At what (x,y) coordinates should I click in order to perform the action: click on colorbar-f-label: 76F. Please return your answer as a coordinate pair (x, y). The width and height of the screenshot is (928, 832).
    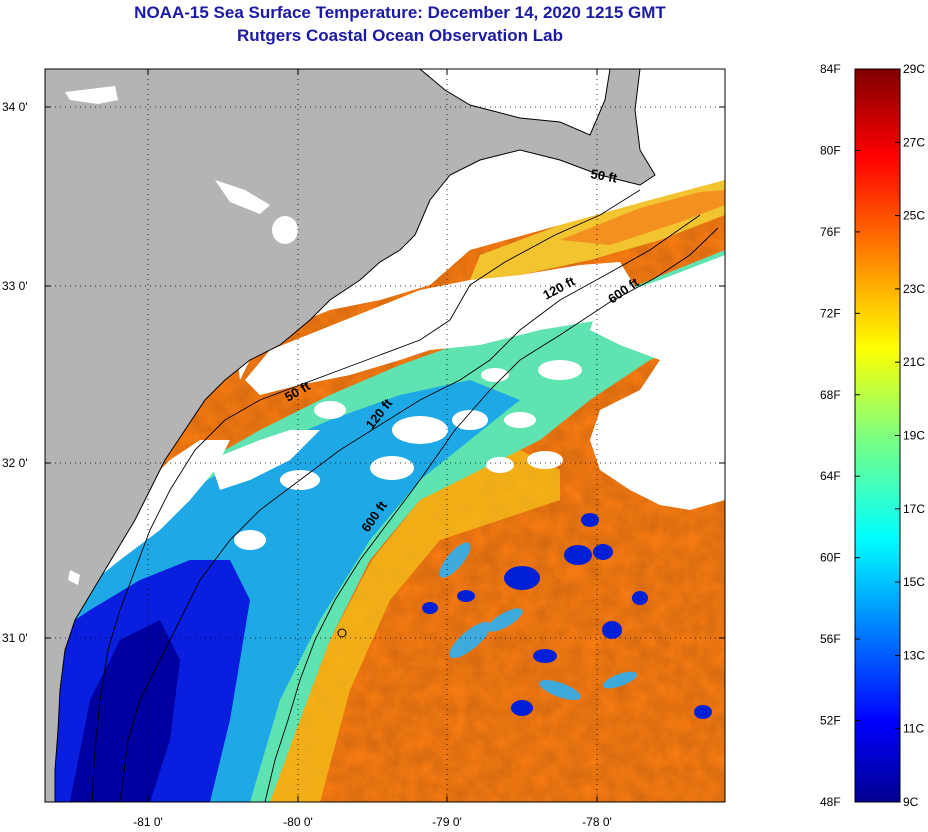
    Looking at the image, I should click on (830, 232).